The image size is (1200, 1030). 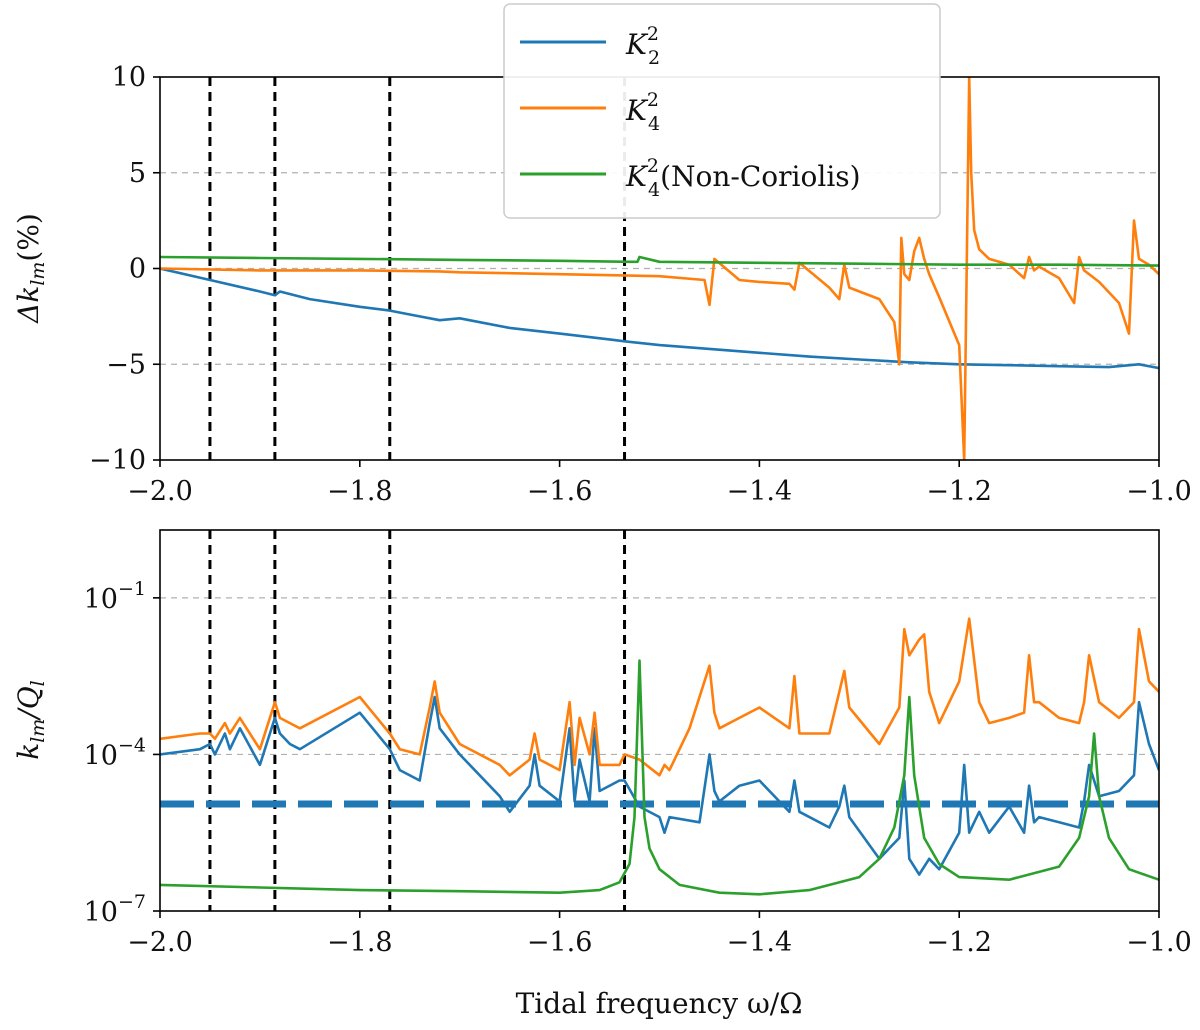 What do you see at coordinates (659, 261) in the screenshot?
I see `series-line-k42-non-coriolis` at bounding box center [659, 261].